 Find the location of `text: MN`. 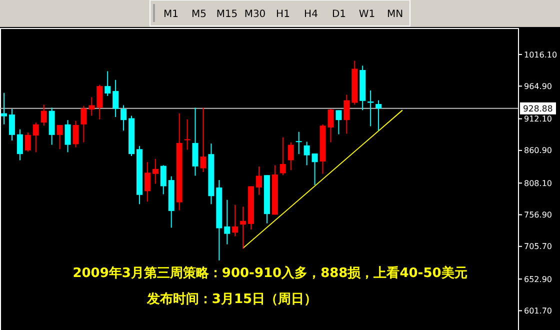

text: MN is located at coordinates (395, 14).